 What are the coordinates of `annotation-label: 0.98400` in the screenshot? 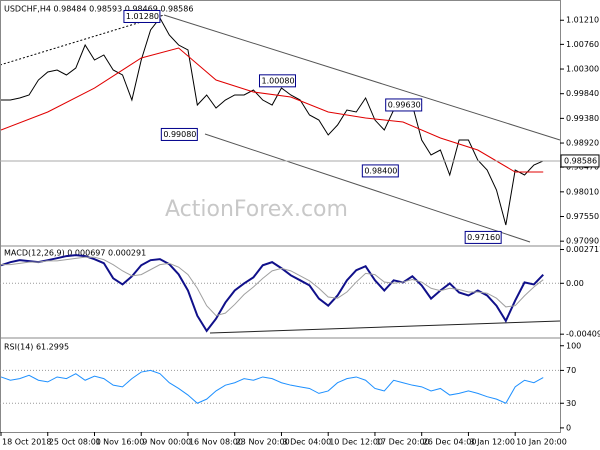 It's located at (380, 170).